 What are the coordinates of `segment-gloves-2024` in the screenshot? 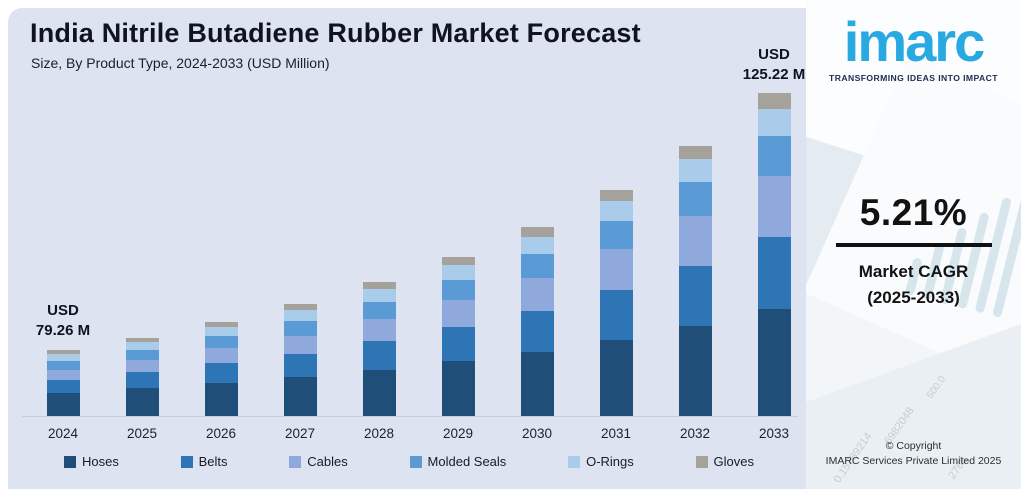 It's located at (63, 352).